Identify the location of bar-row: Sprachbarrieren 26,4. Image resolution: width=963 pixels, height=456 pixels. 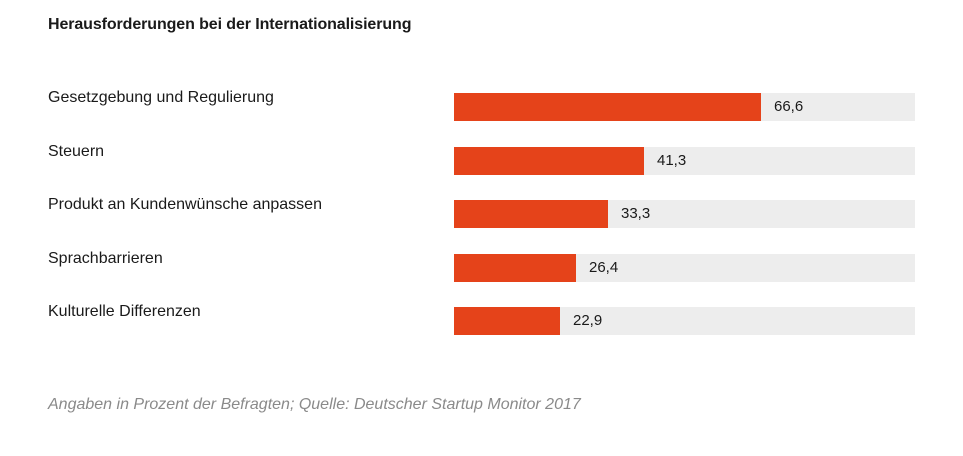
(481, 266).